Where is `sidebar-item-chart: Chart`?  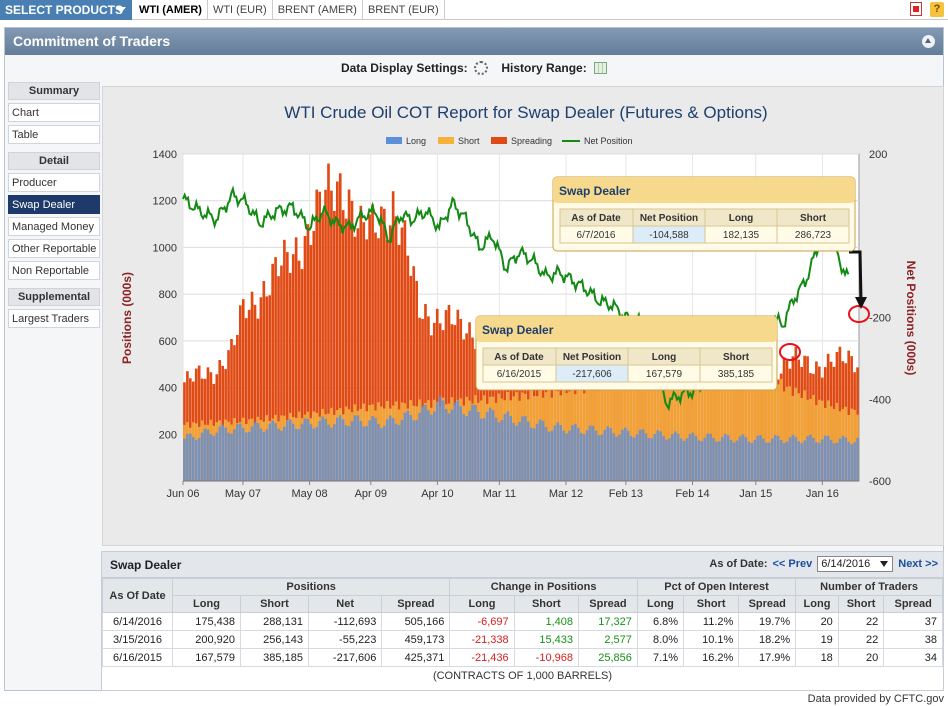
sidebar-item-chart: Chart is located at coordinates (54, 112).